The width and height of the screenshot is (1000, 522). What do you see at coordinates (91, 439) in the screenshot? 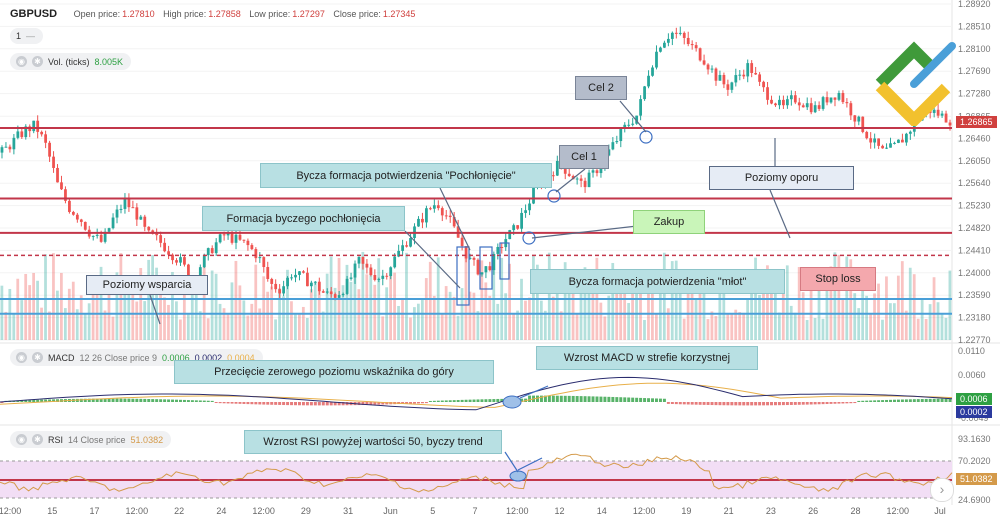
I see `rsi-legend: ◉ ✱ RSI 14 Close price 51.0382` at bounding box center [91, 439].